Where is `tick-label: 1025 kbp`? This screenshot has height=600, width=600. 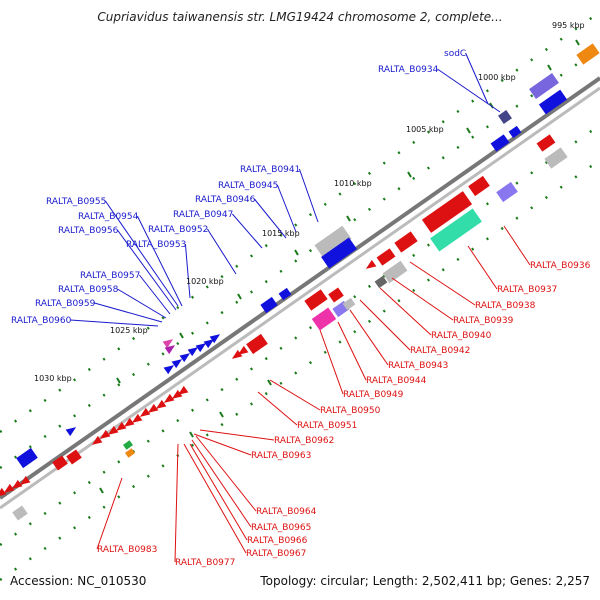 tick-label: 1025 kbp is located at coordinates (129, 330).